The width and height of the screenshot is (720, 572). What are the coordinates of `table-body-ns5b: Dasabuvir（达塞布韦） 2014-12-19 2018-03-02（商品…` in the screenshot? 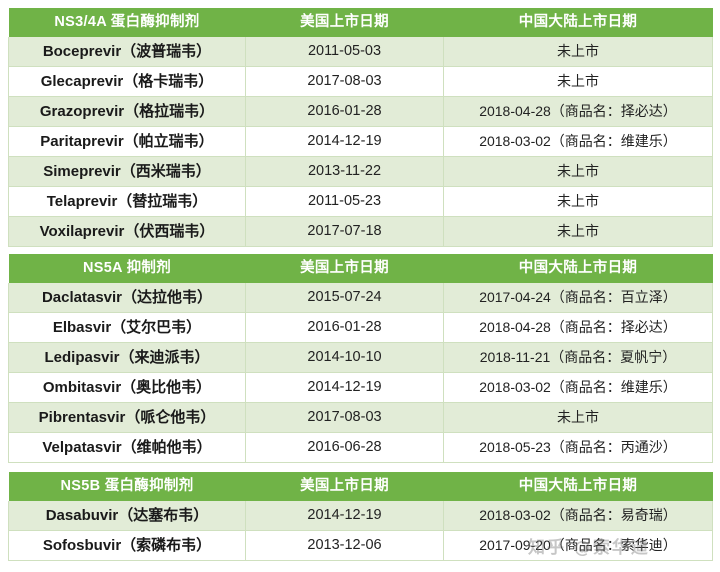 It's located at (360, 531).